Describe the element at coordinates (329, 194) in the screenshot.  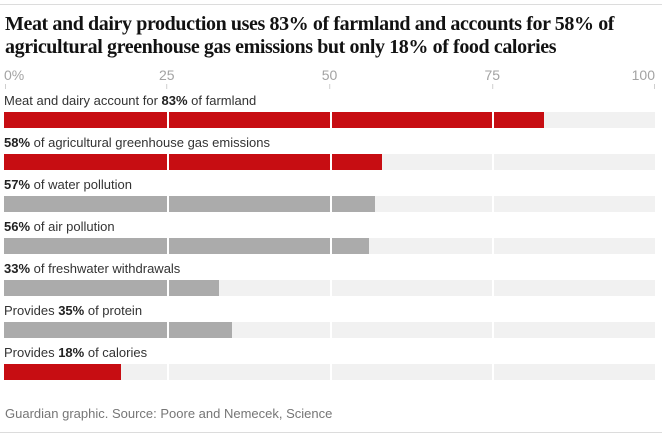
I see `chart-row: 57% of water pollution` at that location.